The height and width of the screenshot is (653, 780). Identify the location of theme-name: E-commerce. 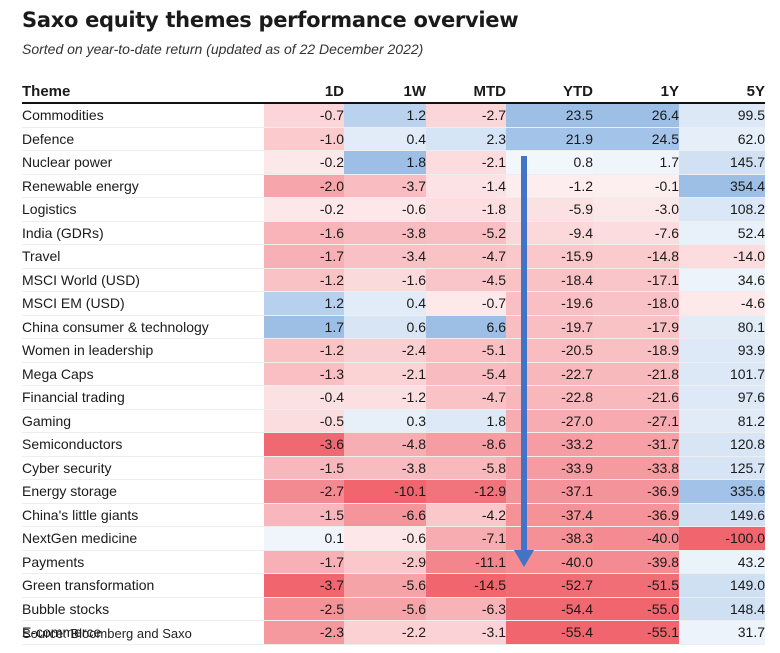
(143, 632).